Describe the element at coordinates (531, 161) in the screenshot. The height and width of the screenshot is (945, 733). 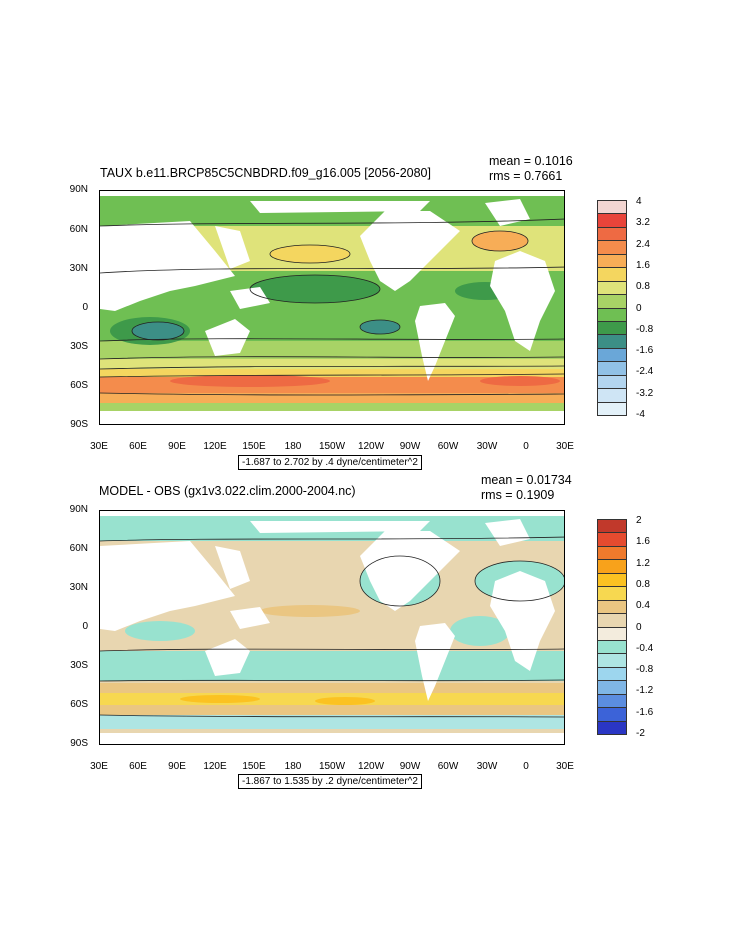
I see `mean-value: mean = 0.1016` at that location.